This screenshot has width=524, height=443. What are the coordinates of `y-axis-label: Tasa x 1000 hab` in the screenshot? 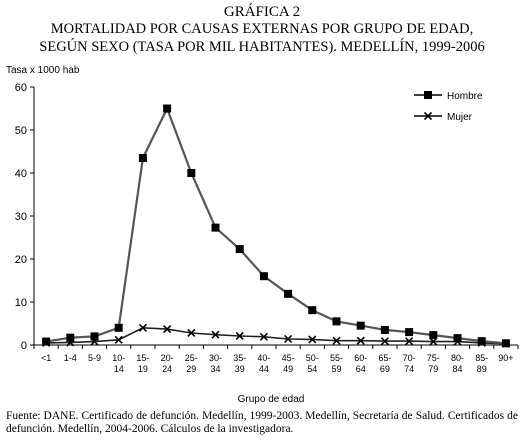 It's located at (43, 70).